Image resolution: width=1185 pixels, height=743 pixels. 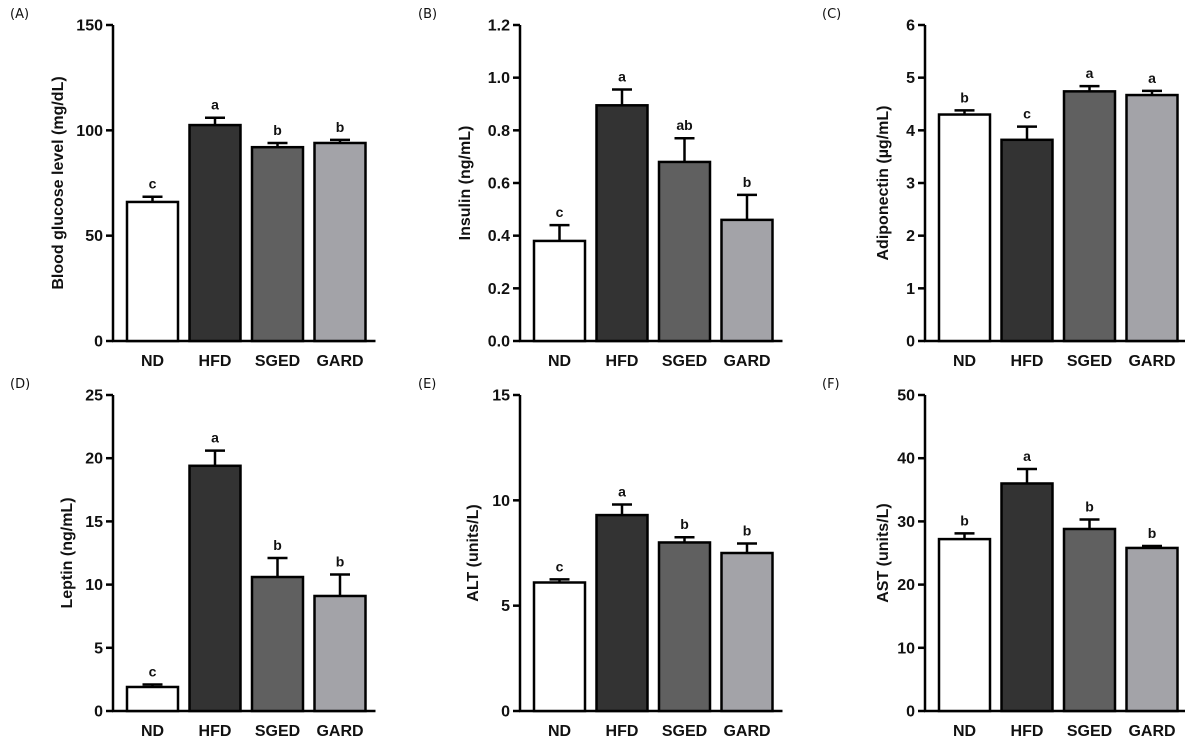 I want to click on y-tick-label: 0.2, so click(x=499, y=289).